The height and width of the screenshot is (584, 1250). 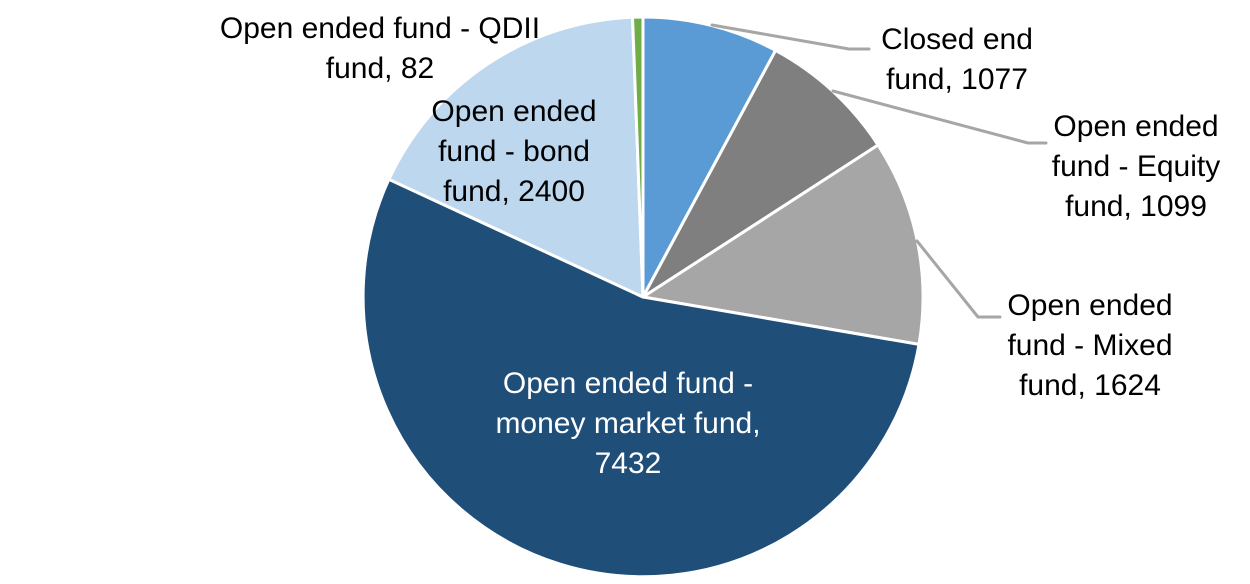 What do you see at coordinates (1136, 166) in the screenshot?
I see `label-line: fund - Equity` at bounding box center [1136, 166].